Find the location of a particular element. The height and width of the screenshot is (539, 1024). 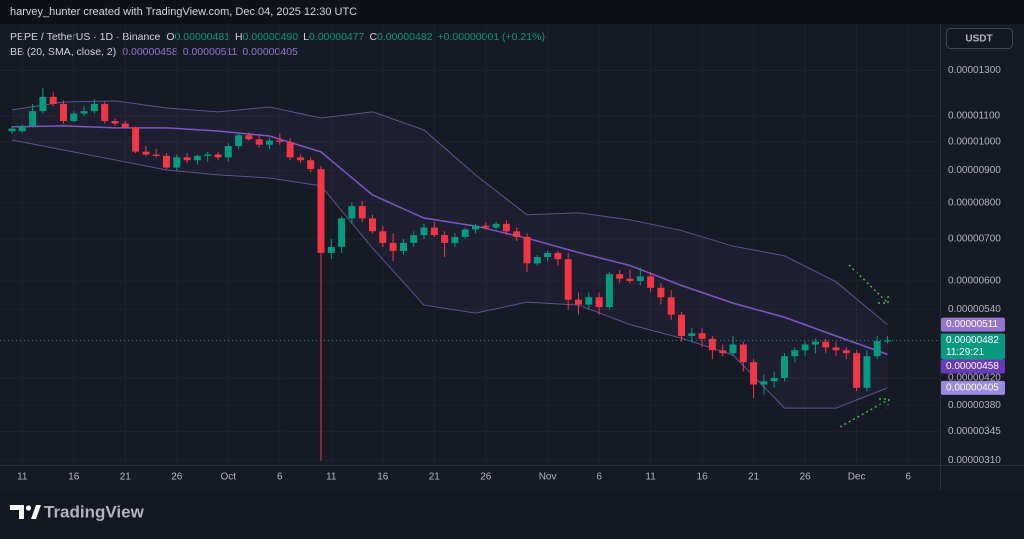

footer-bar is located at coordinates (512, 514).